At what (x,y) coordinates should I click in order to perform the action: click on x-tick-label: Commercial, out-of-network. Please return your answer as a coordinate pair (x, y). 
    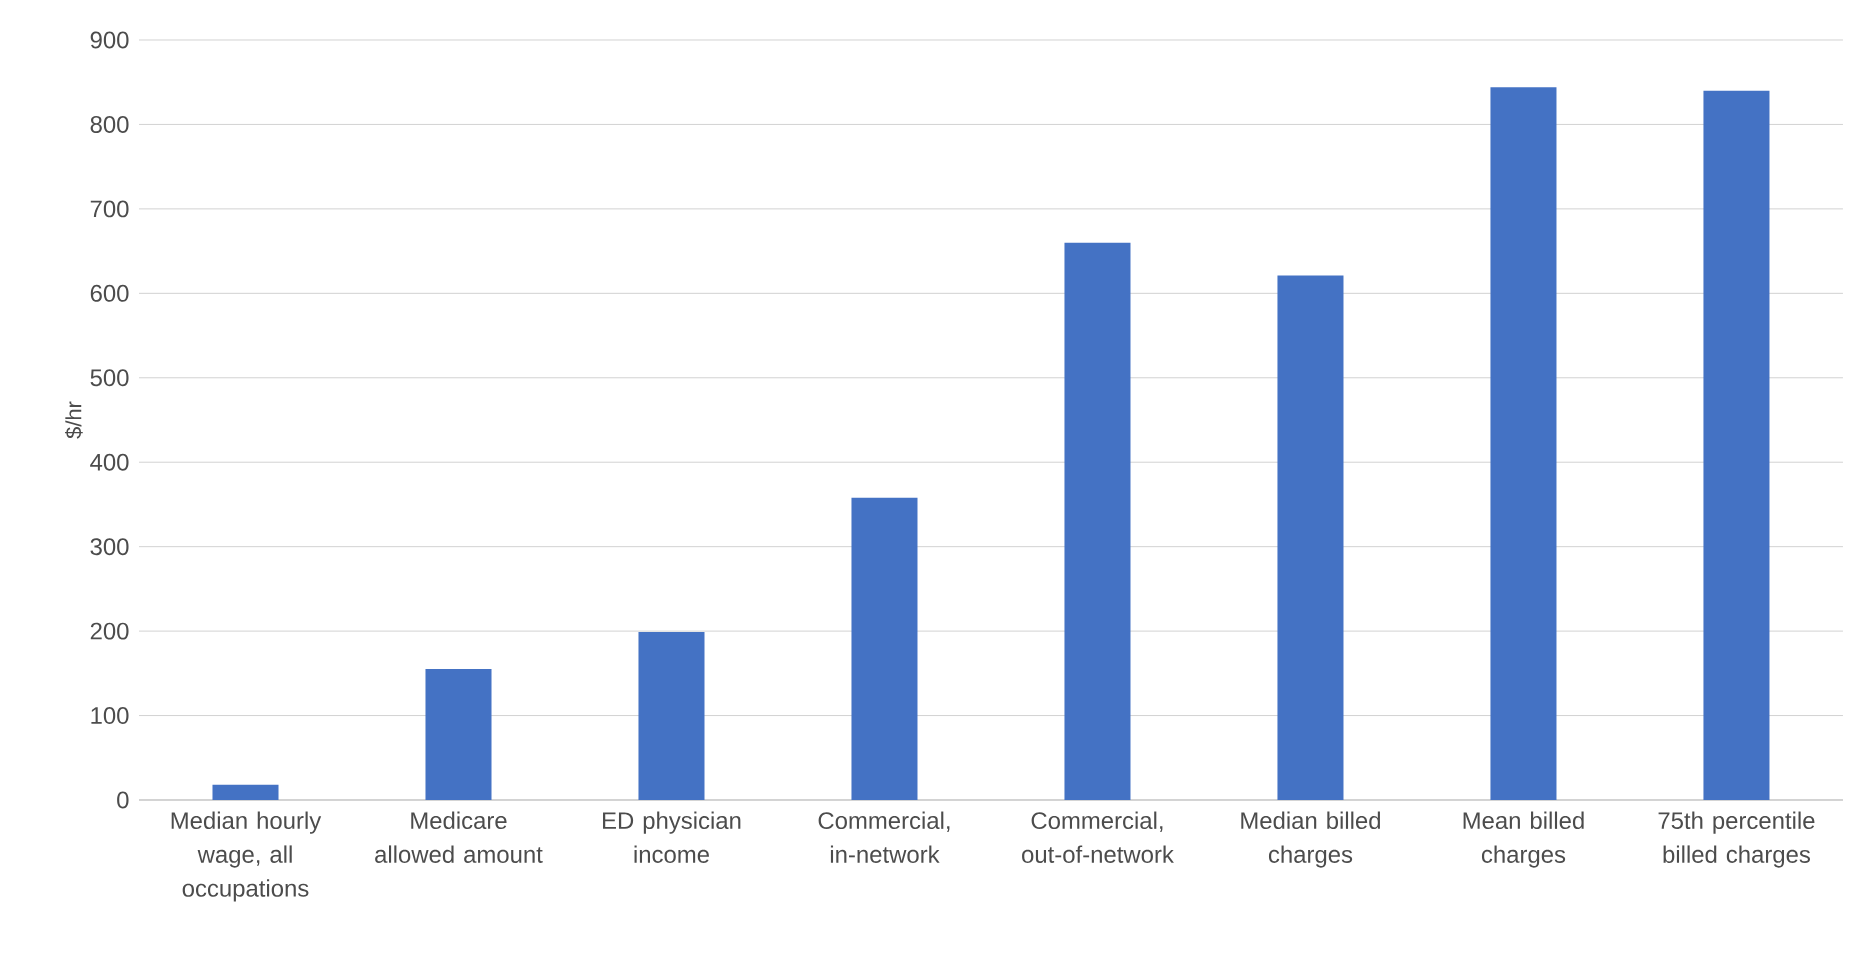
    Looking at the image, I should click on (1098, 837).